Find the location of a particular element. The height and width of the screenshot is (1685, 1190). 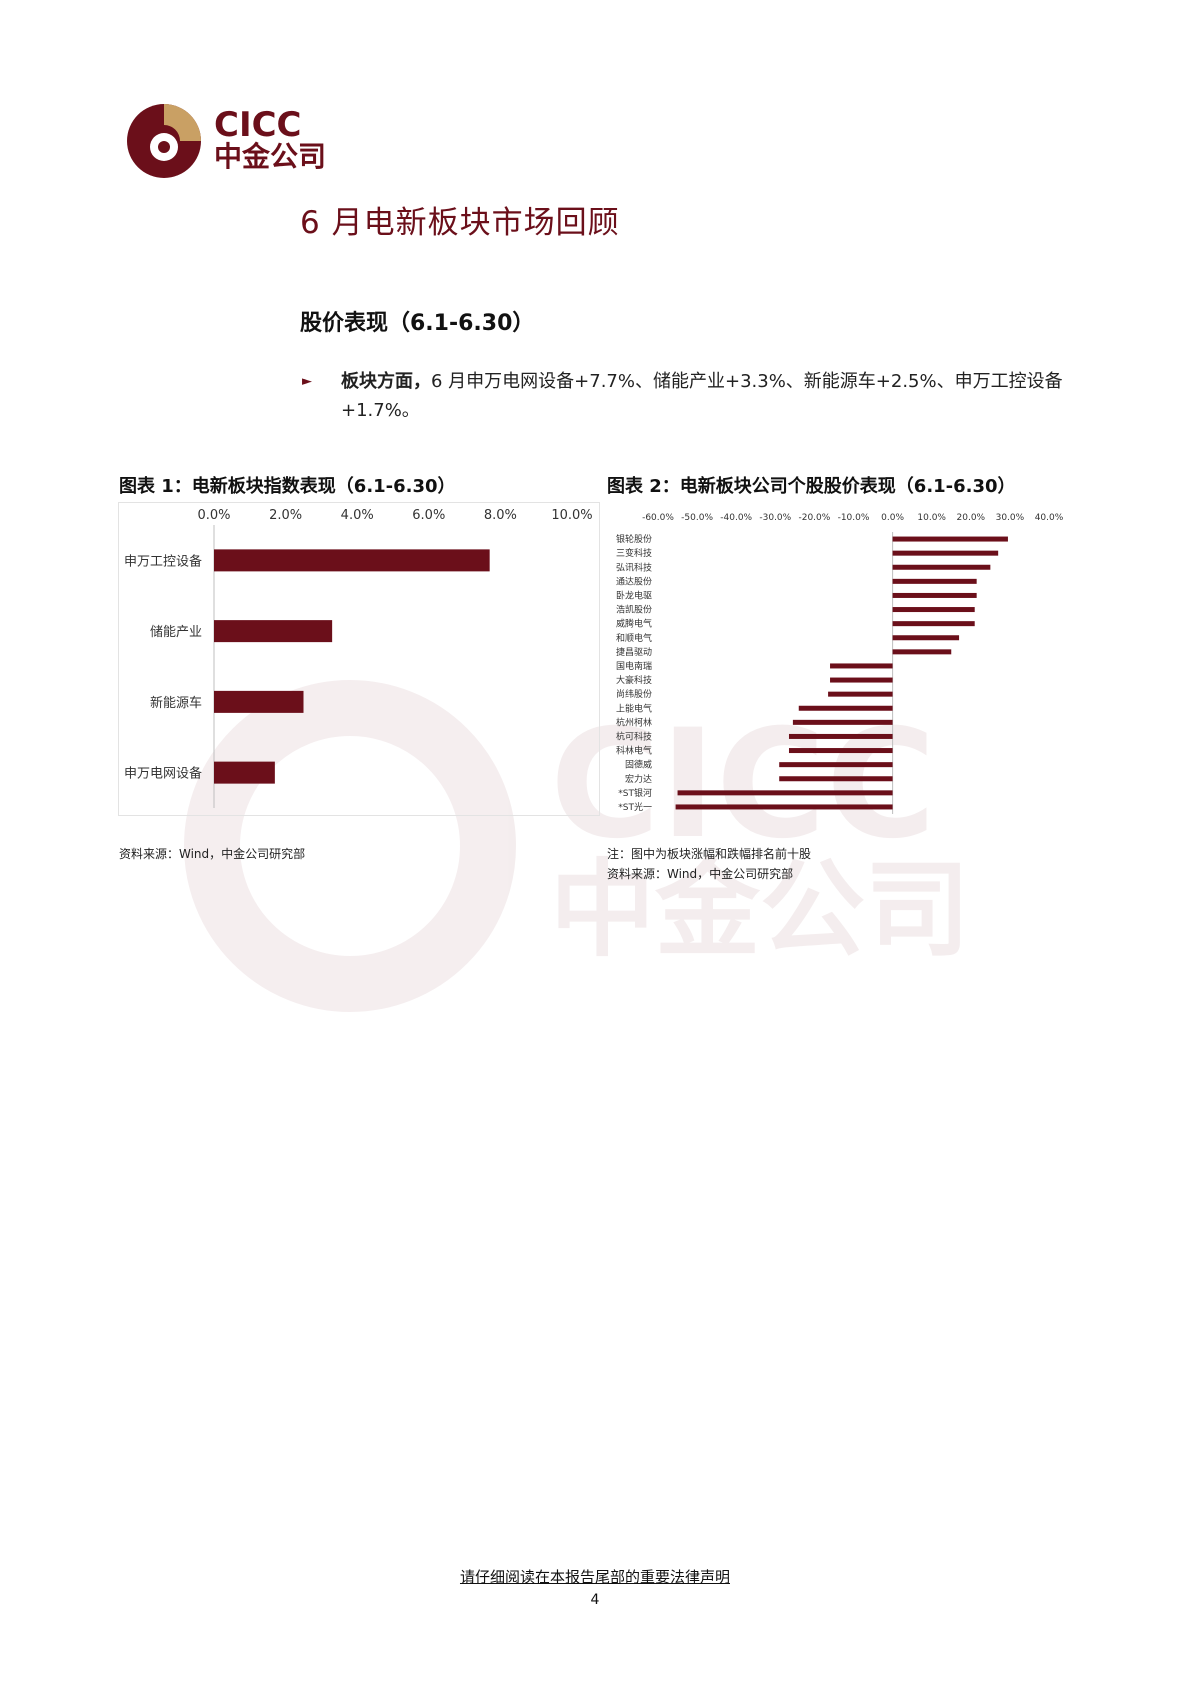

chart1-source: 资料来源：Wind，中金公司研究部 is located at coordinates (212, 854).